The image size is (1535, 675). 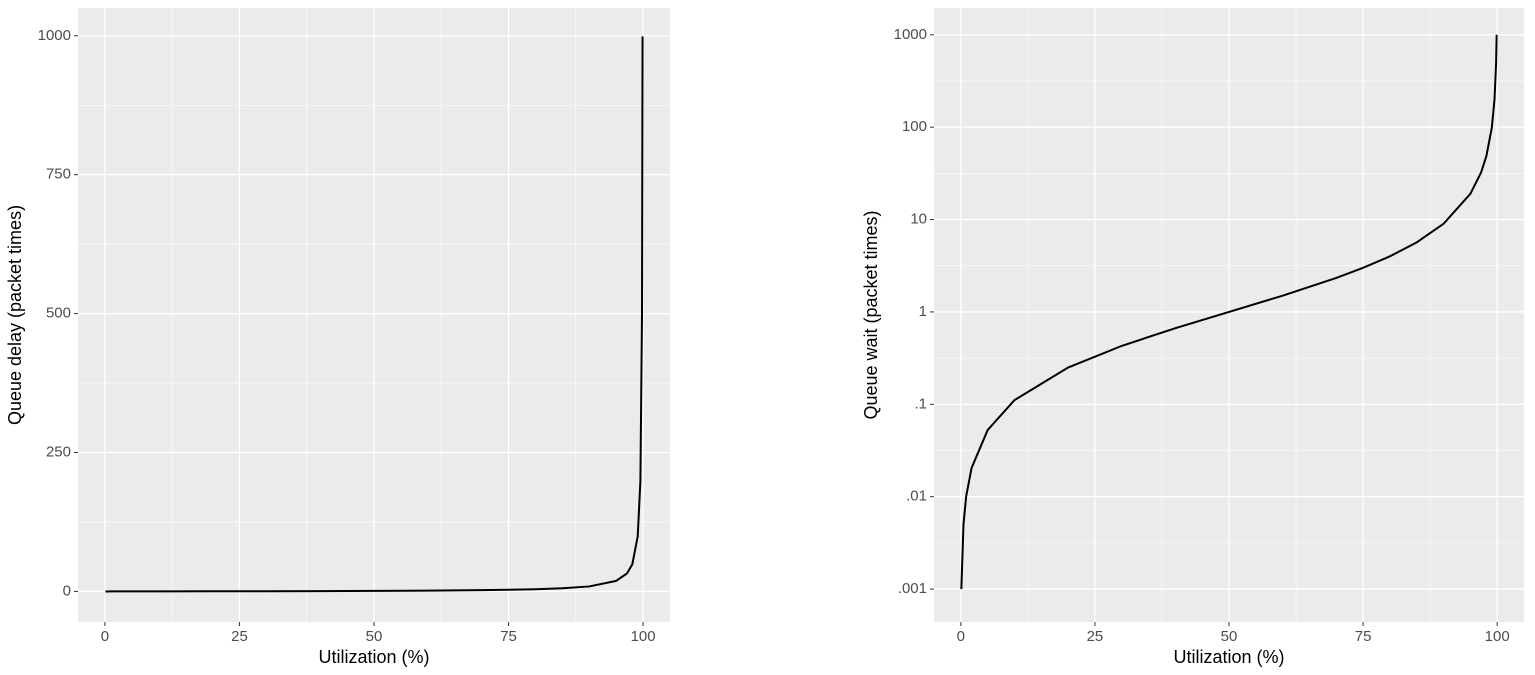 I want to click on y-tick-label: .01, so click(x=916, y=496).